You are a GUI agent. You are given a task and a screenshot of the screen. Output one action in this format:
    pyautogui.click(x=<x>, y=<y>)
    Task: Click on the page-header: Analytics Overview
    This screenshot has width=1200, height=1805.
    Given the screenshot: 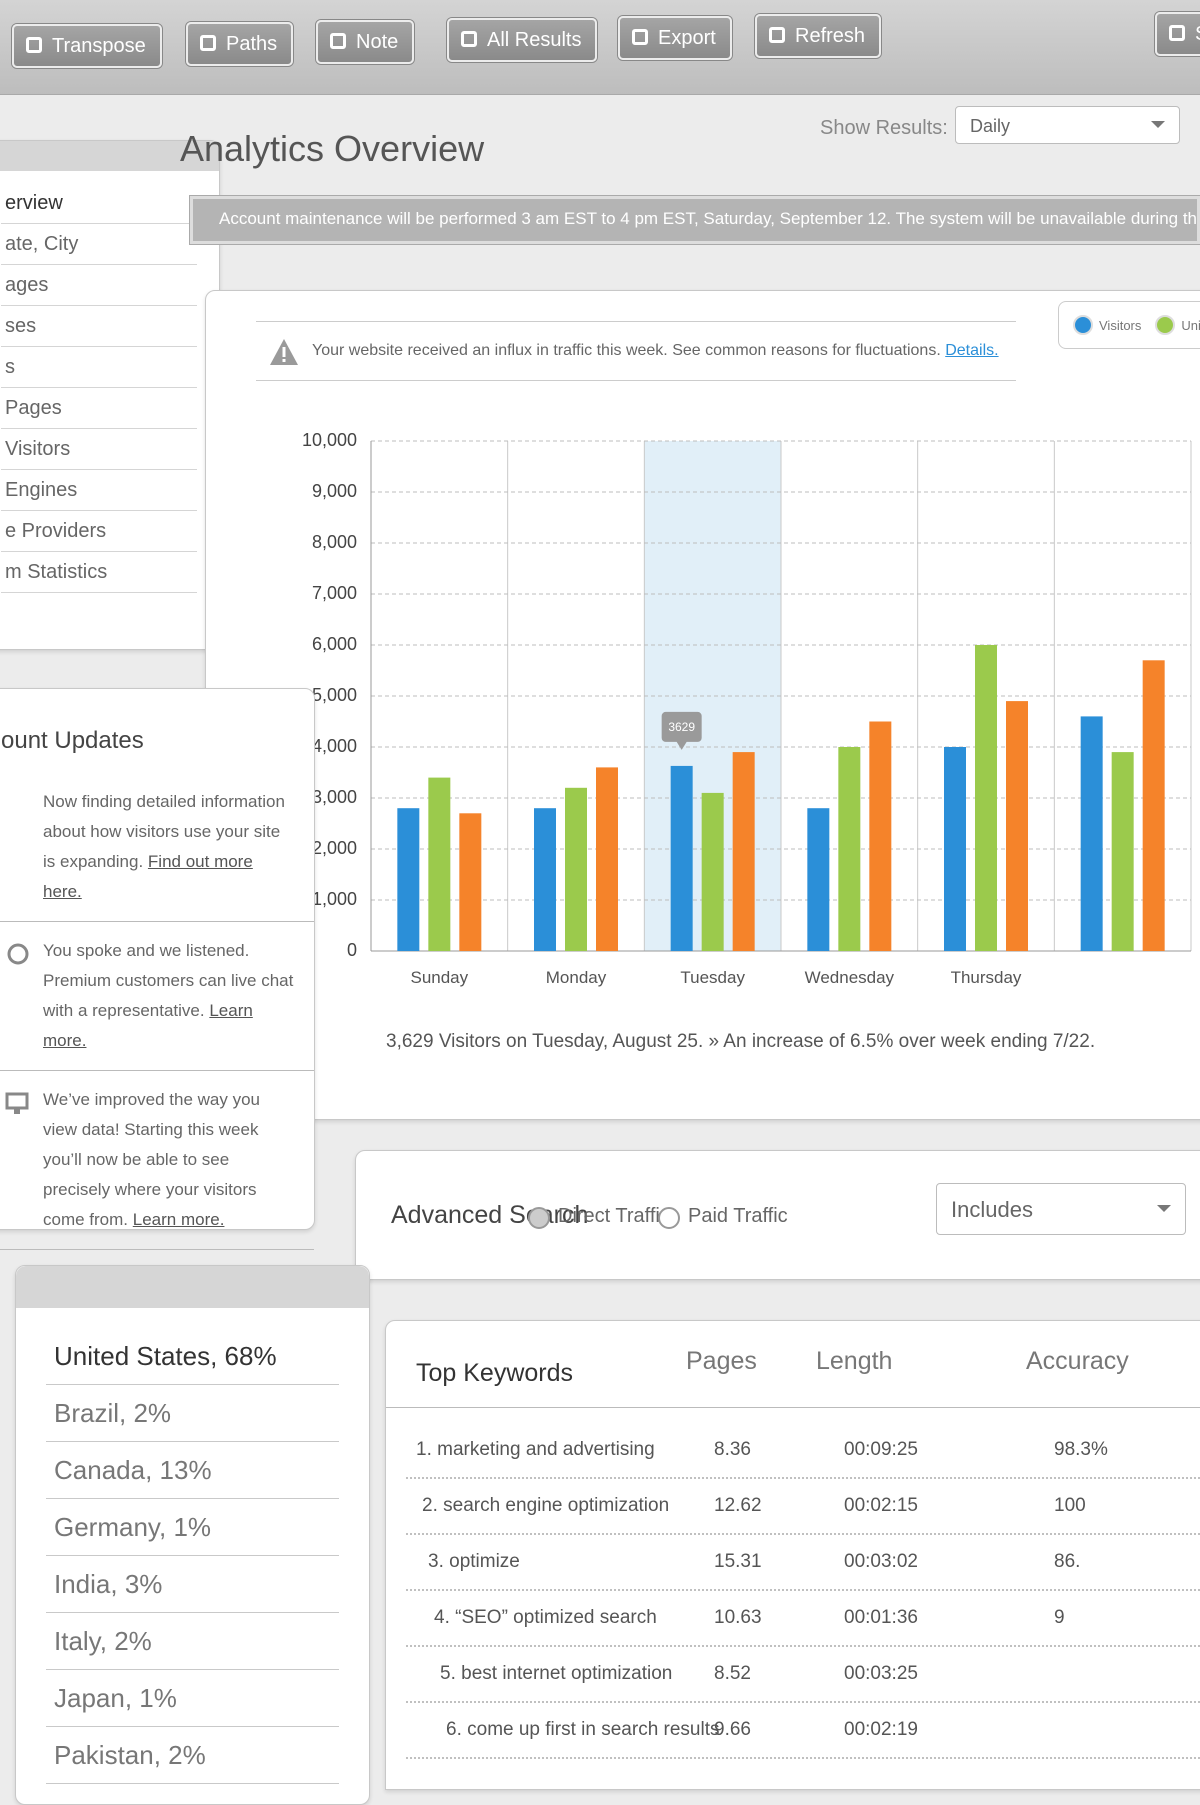 What is the action you would take?
    pyautogui.click(x=332, y=149)
    